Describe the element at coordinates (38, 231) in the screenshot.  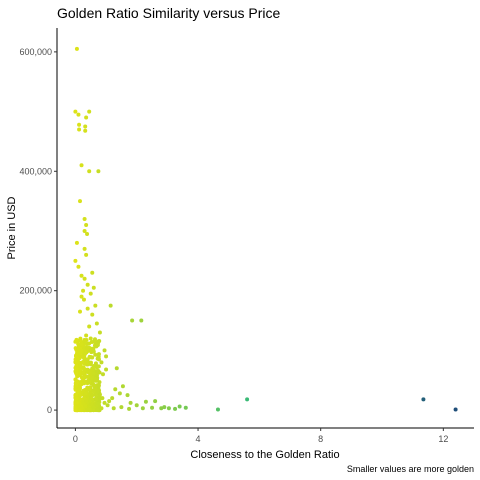
I see `y-axis-ticks: 0 200,000 400,000 600,000` at that location.